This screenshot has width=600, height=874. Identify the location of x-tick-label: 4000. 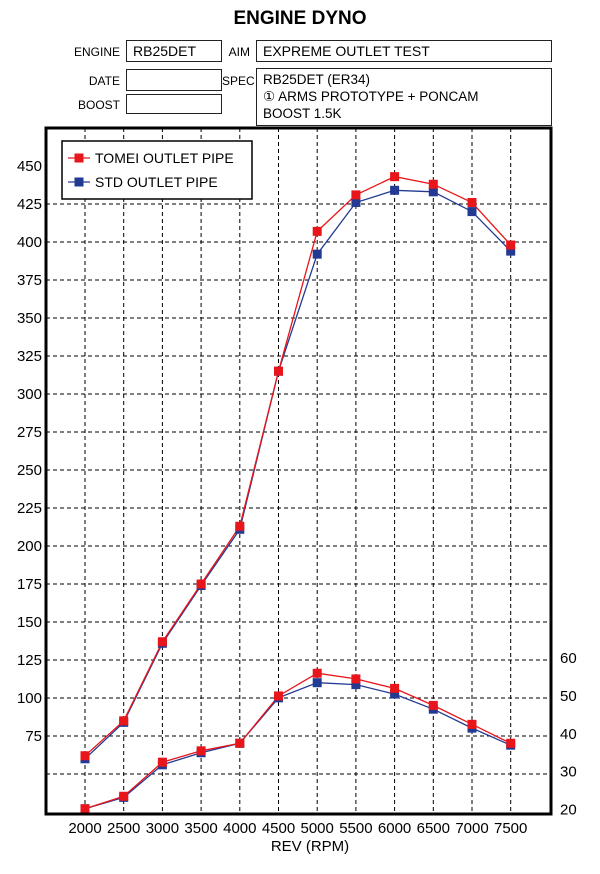
(239, 828).